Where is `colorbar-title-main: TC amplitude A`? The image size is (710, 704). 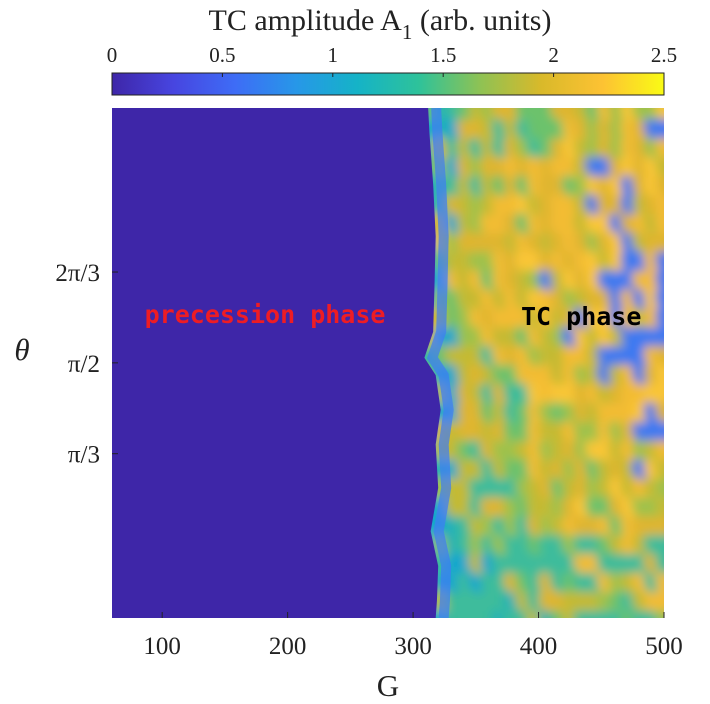
colorbar-title-main: TC amplitude A is located at coordinates (306, 20).